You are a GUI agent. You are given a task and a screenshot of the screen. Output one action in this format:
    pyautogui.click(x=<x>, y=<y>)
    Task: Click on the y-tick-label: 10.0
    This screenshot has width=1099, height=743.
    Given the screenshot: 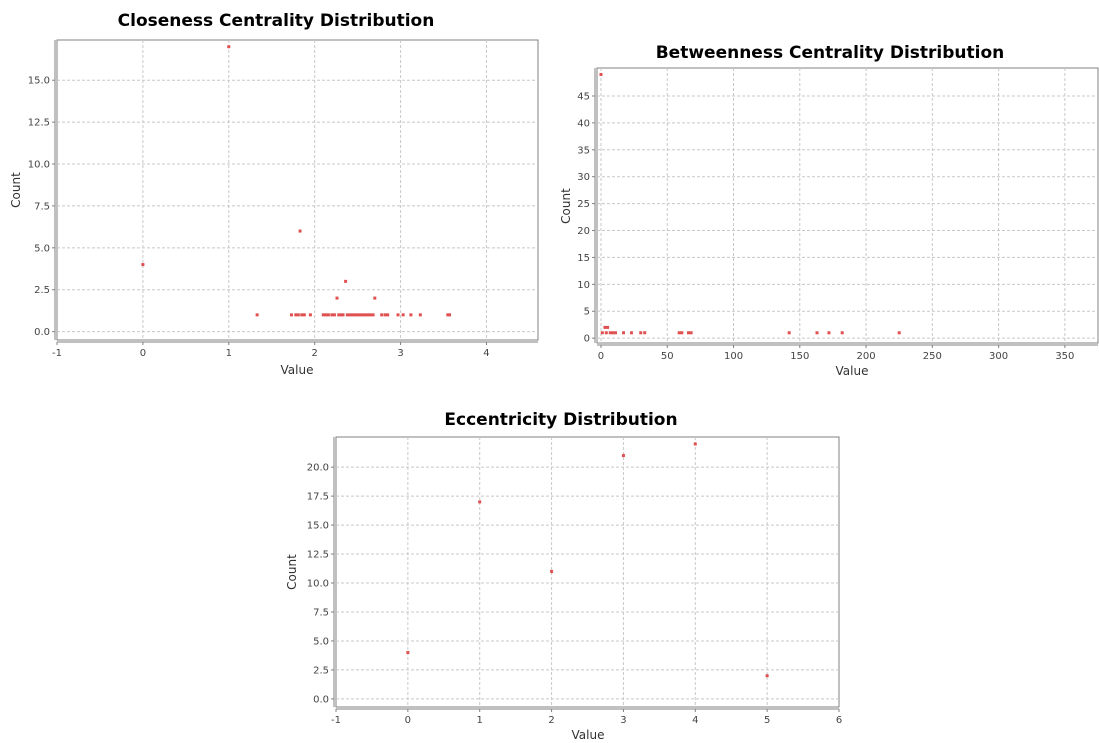 What is the action you would take?
    pyautogui.click(x=318, y=584)
    